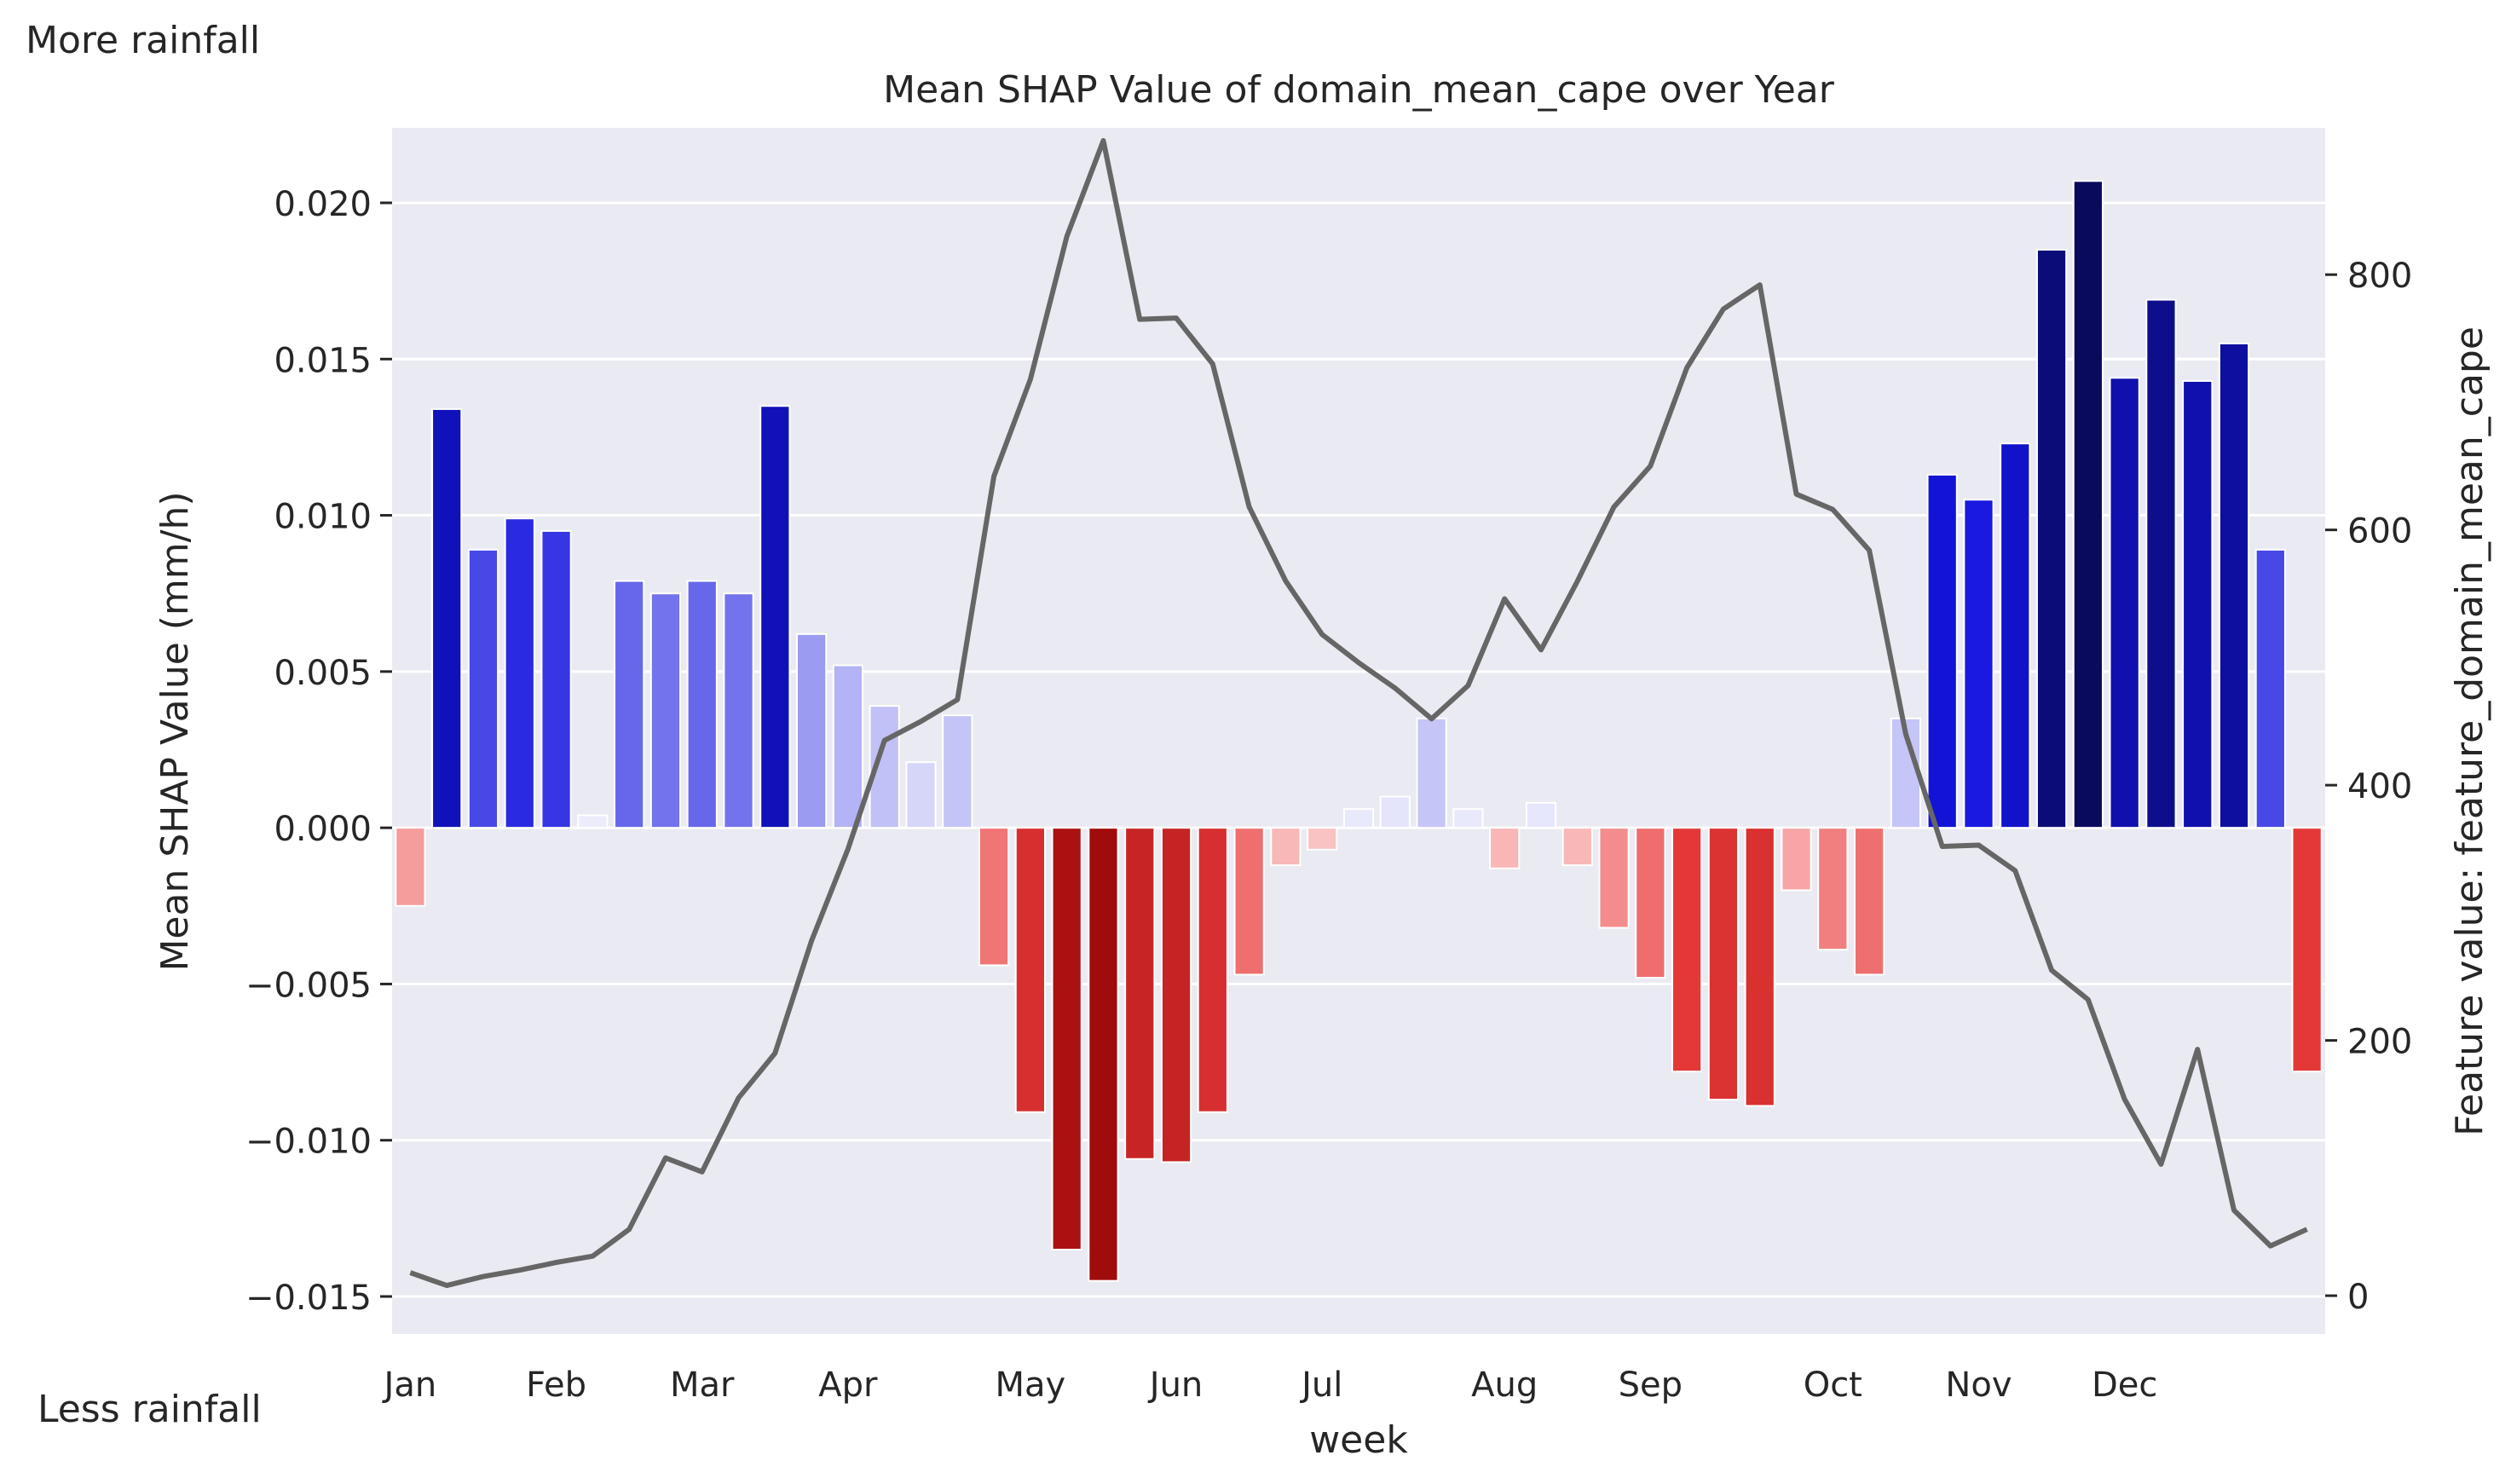 The image size is (2511, 1484). I want to click on x-axis-ticks: Jan Feb Mar Apr May Jun Jul Aug Sep Oct Nov Dec, so click(1270, 1385).